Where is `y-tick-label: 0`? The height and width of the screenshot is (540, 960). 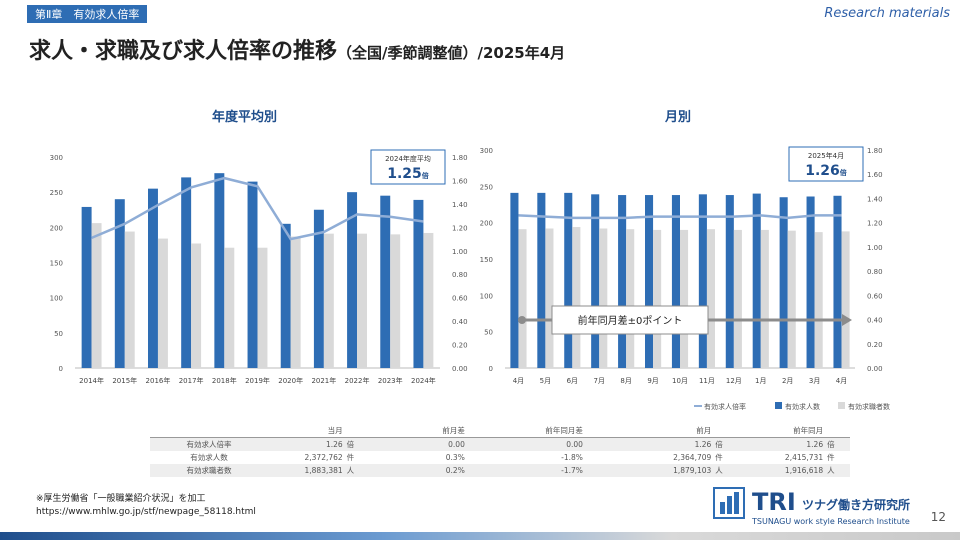 y-tick-label: 0 is located at coordinates (61, 369).